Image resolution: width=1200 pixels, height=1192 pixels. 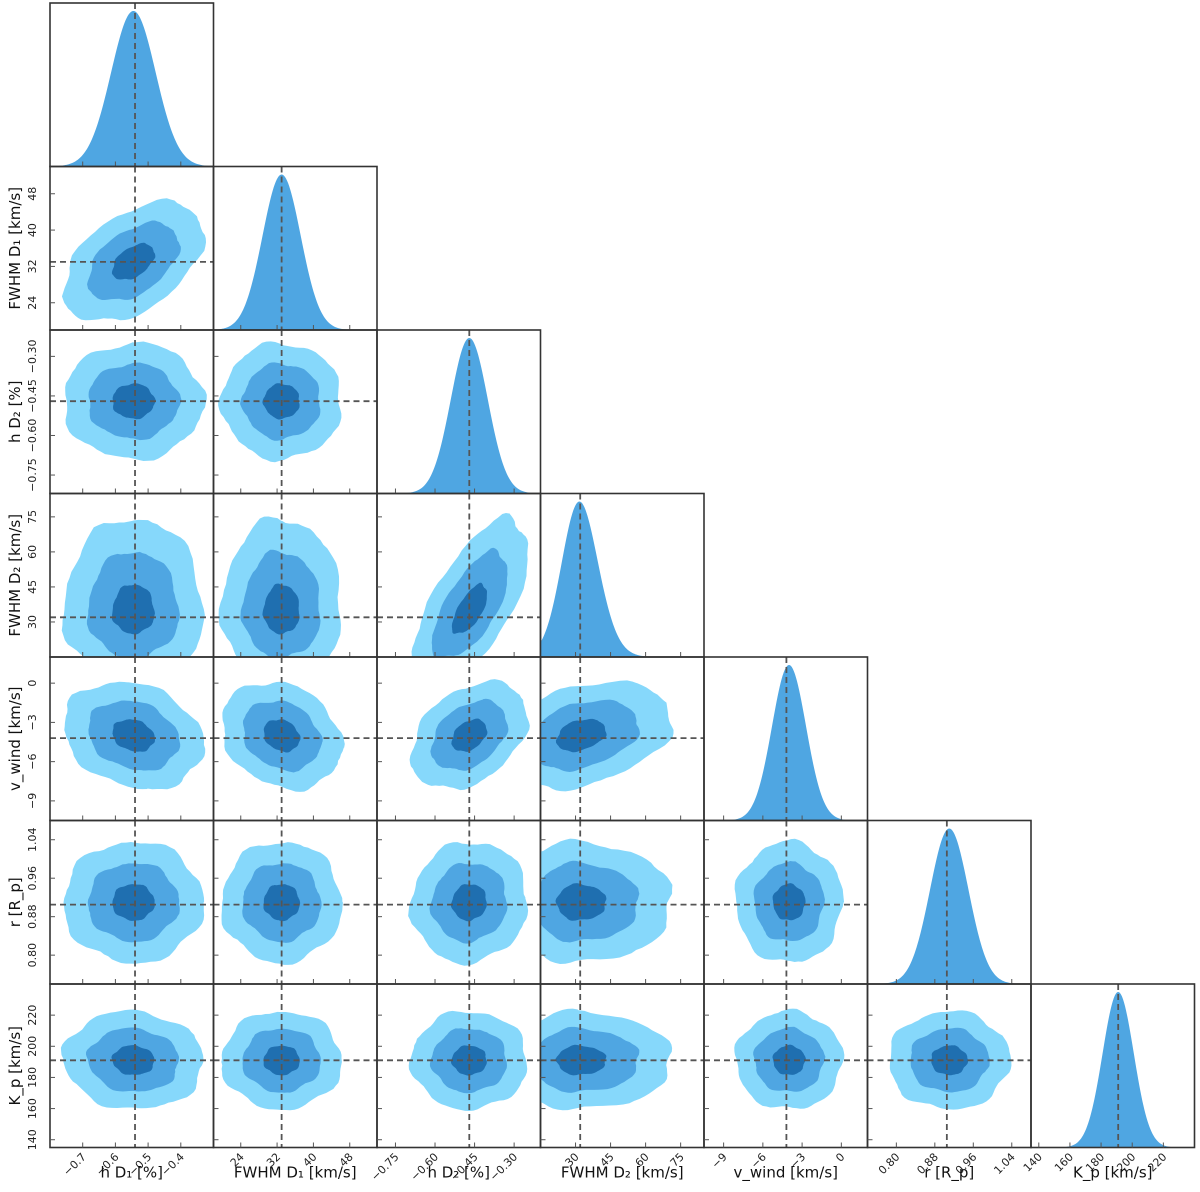 I want to click on panel-fwhm-d1-vs-h-d1, so click(x=132, y=248).